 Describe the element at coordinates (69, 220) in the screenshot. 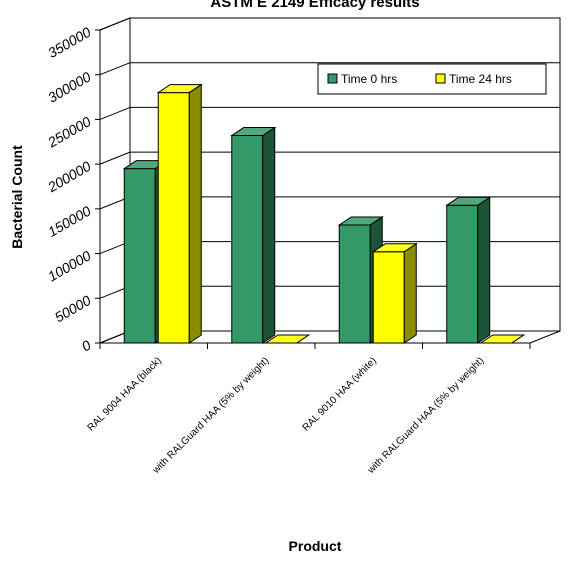

I see `y-tick-label: 150000` at that location.